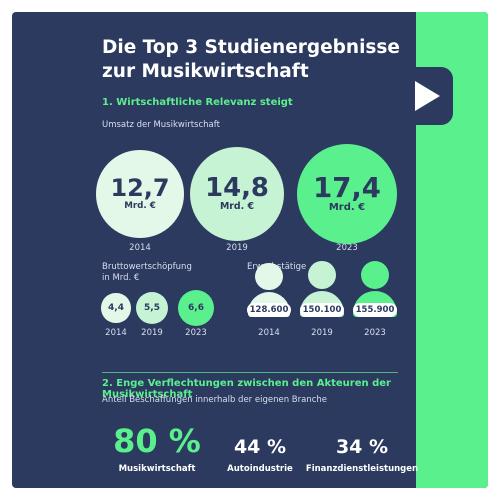 This screenshot has width=500, height=500. I want to click on umsatz-value: 12,7, so click(140, 188).